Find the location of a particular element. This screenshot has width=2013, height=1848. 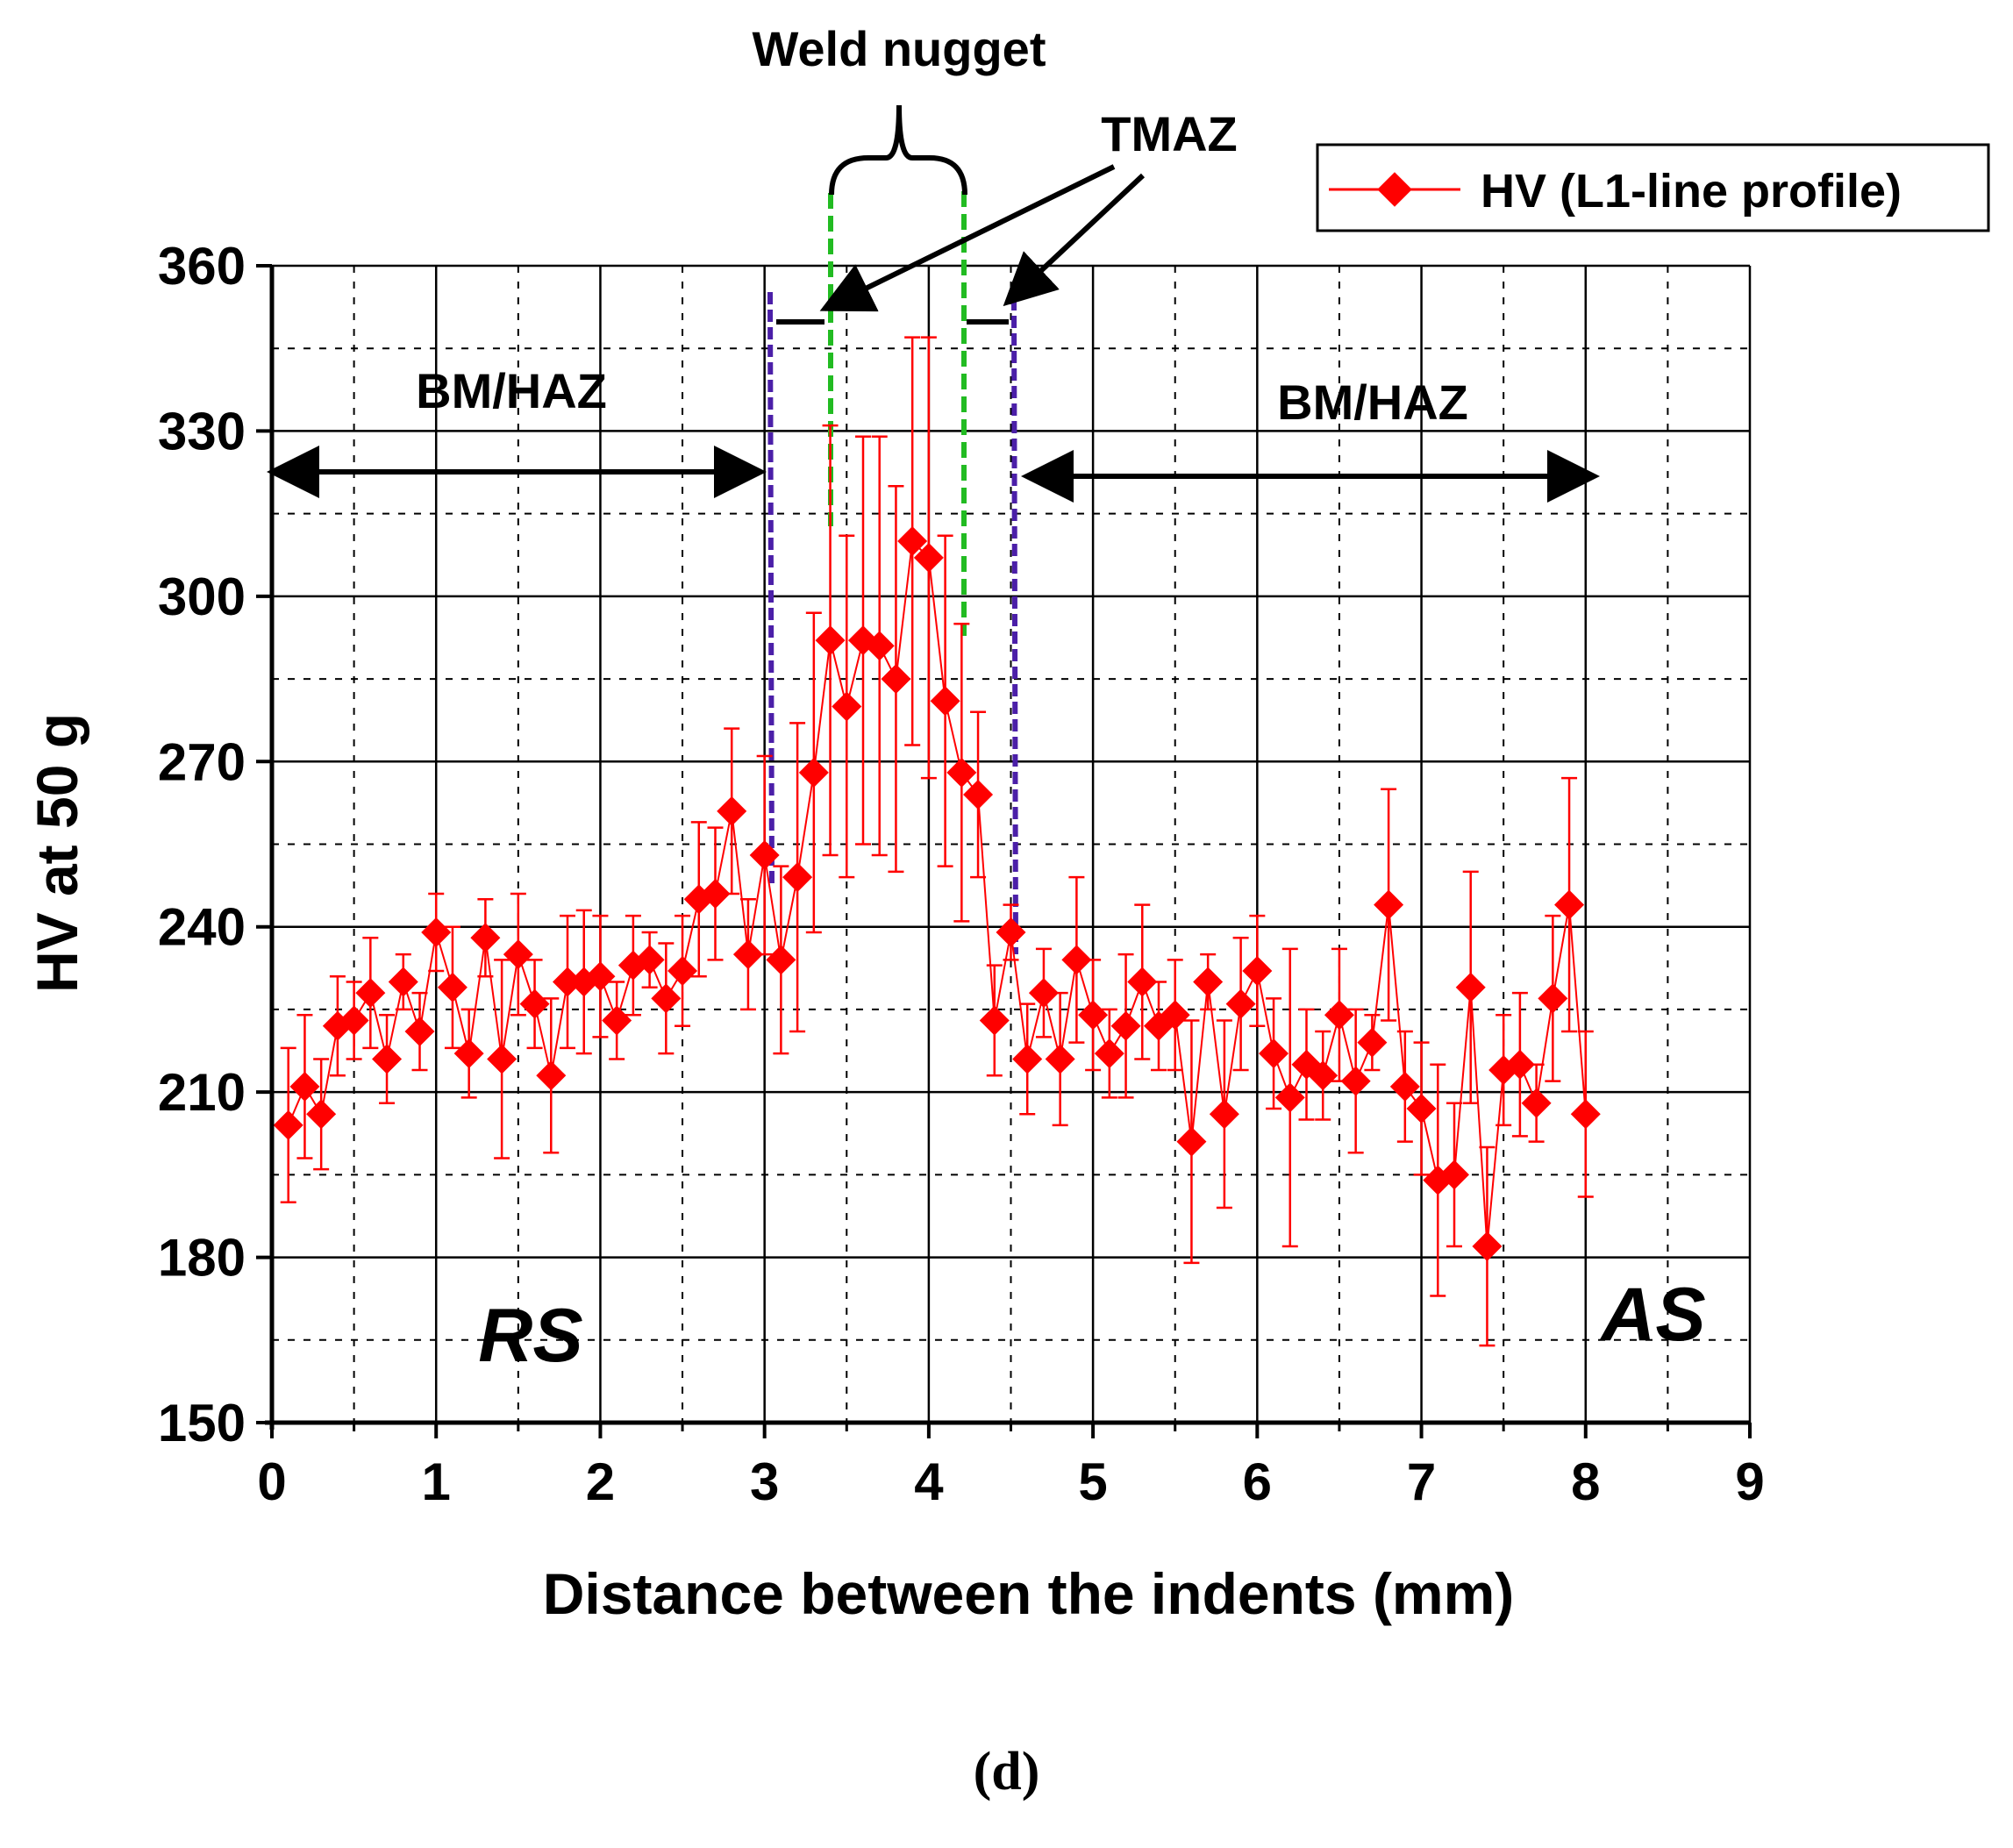

y-tick-label: 150 is located at coordinates (202, 1423).